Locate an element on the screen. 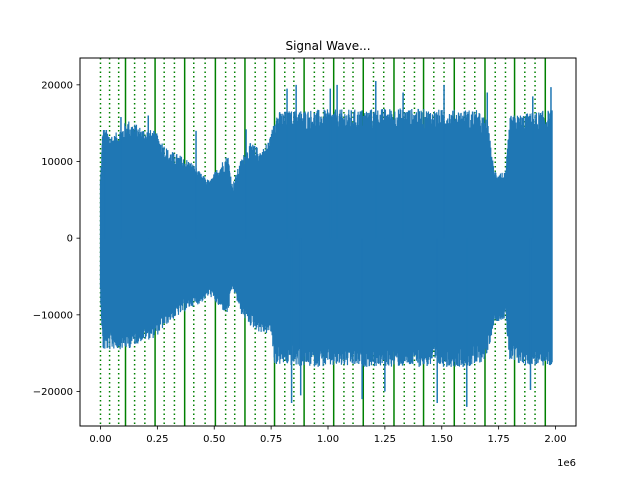  y-axis: −20000 −10000 0 10000 20000 is located at coordinates (56, 239).